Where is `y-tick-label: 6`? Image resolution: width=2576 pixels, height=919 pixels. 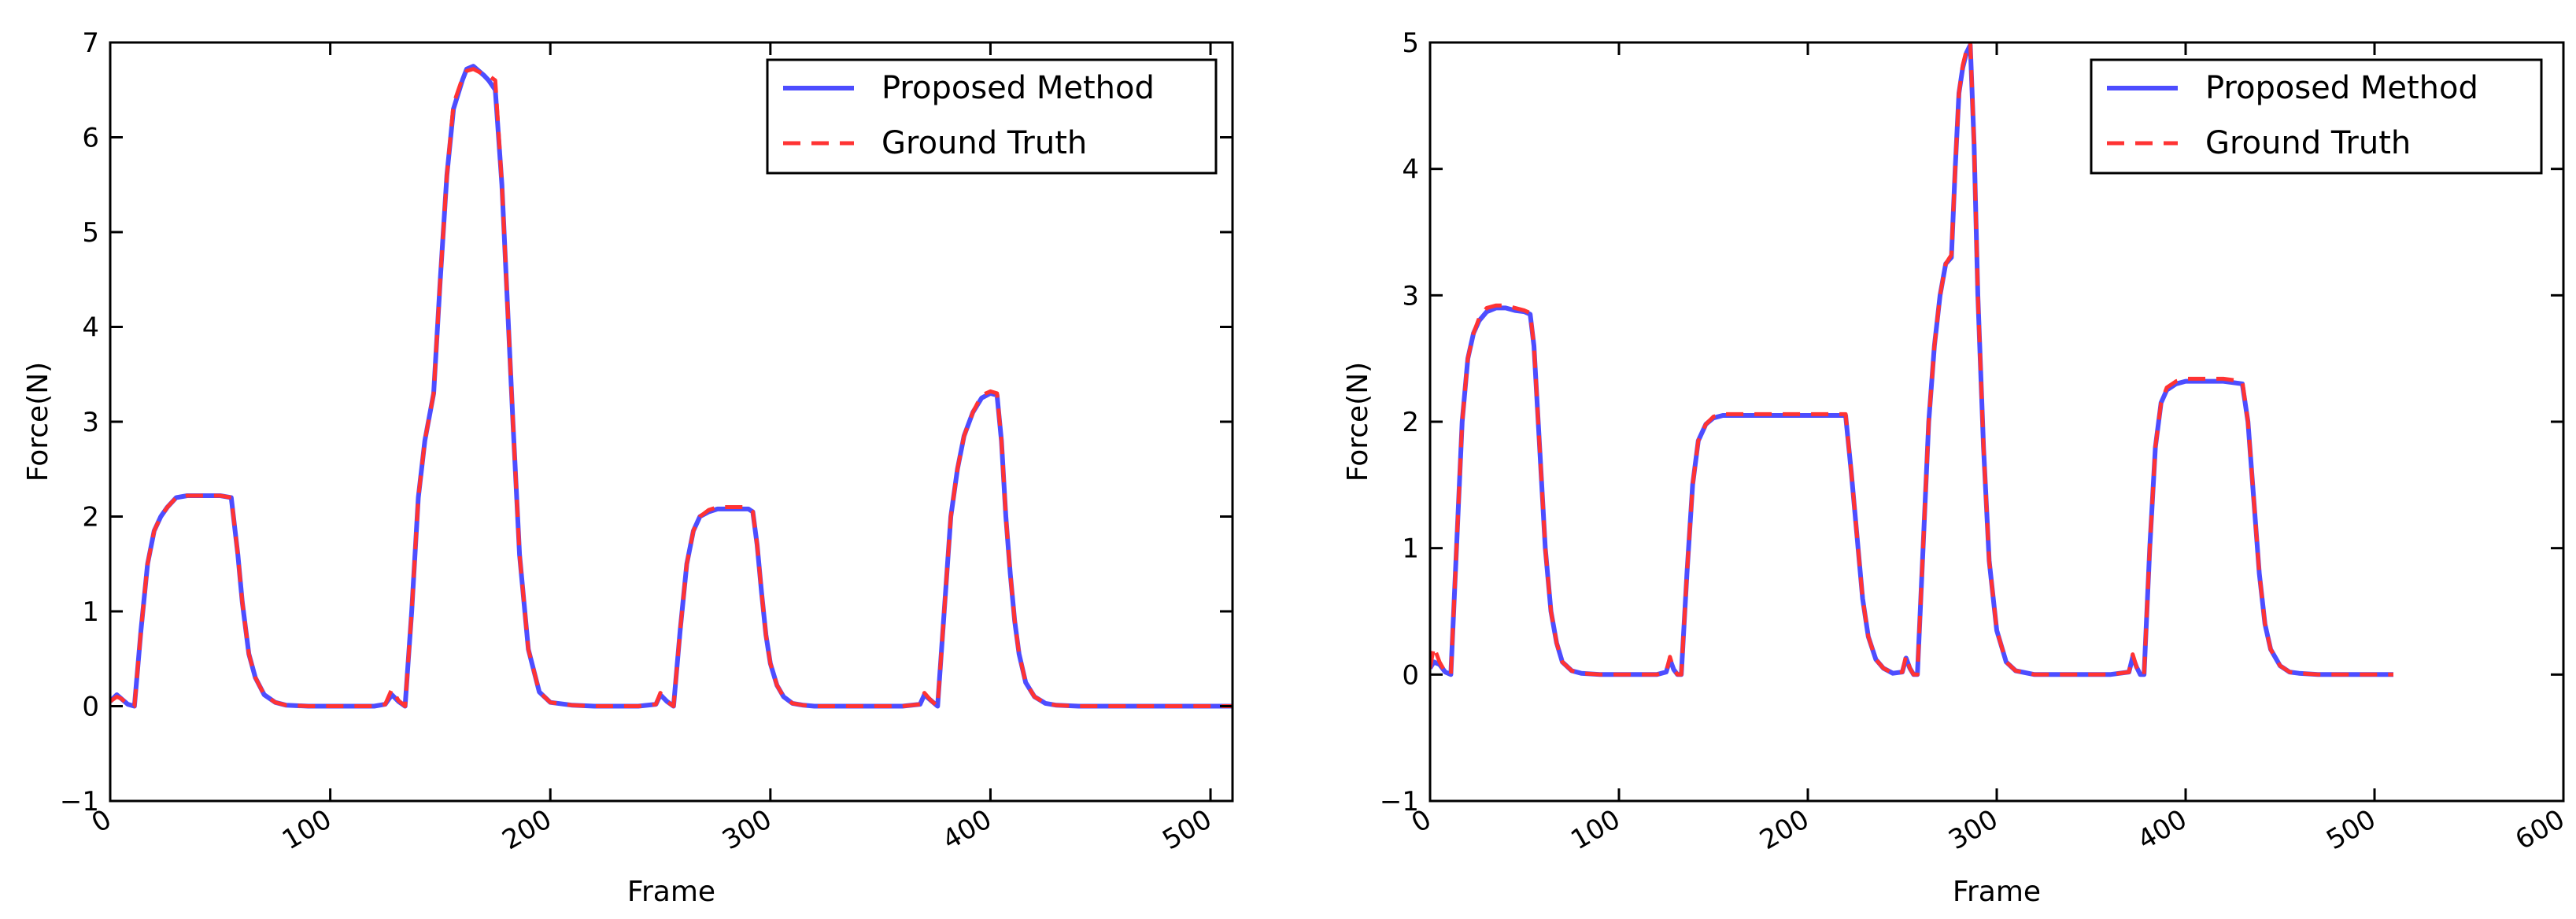 y-tick-label: 6 is located at coordinates (90, 138).